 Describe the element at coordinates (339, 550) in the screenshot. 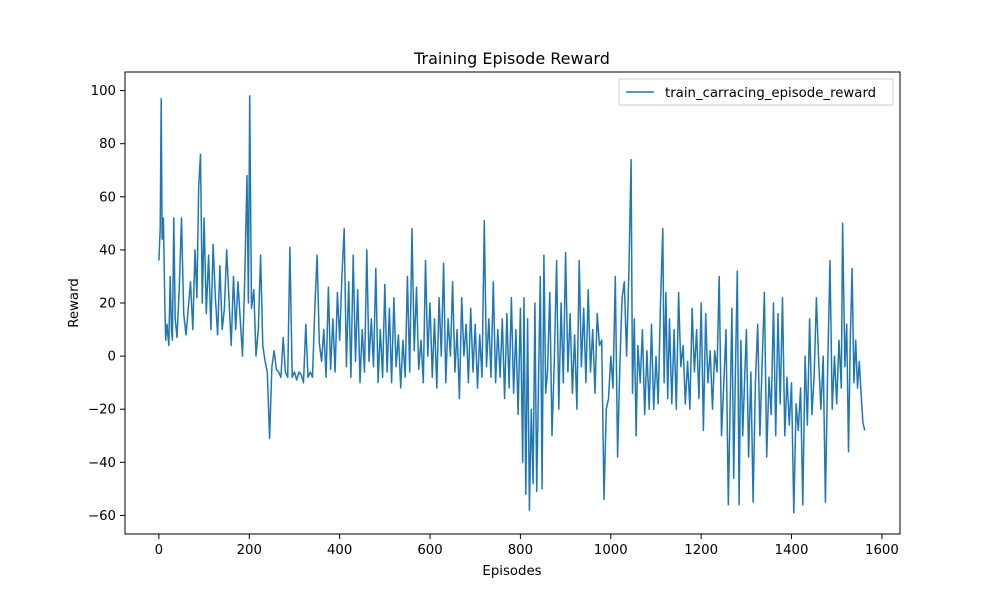

I see `x-tick-label: 400` at that location.